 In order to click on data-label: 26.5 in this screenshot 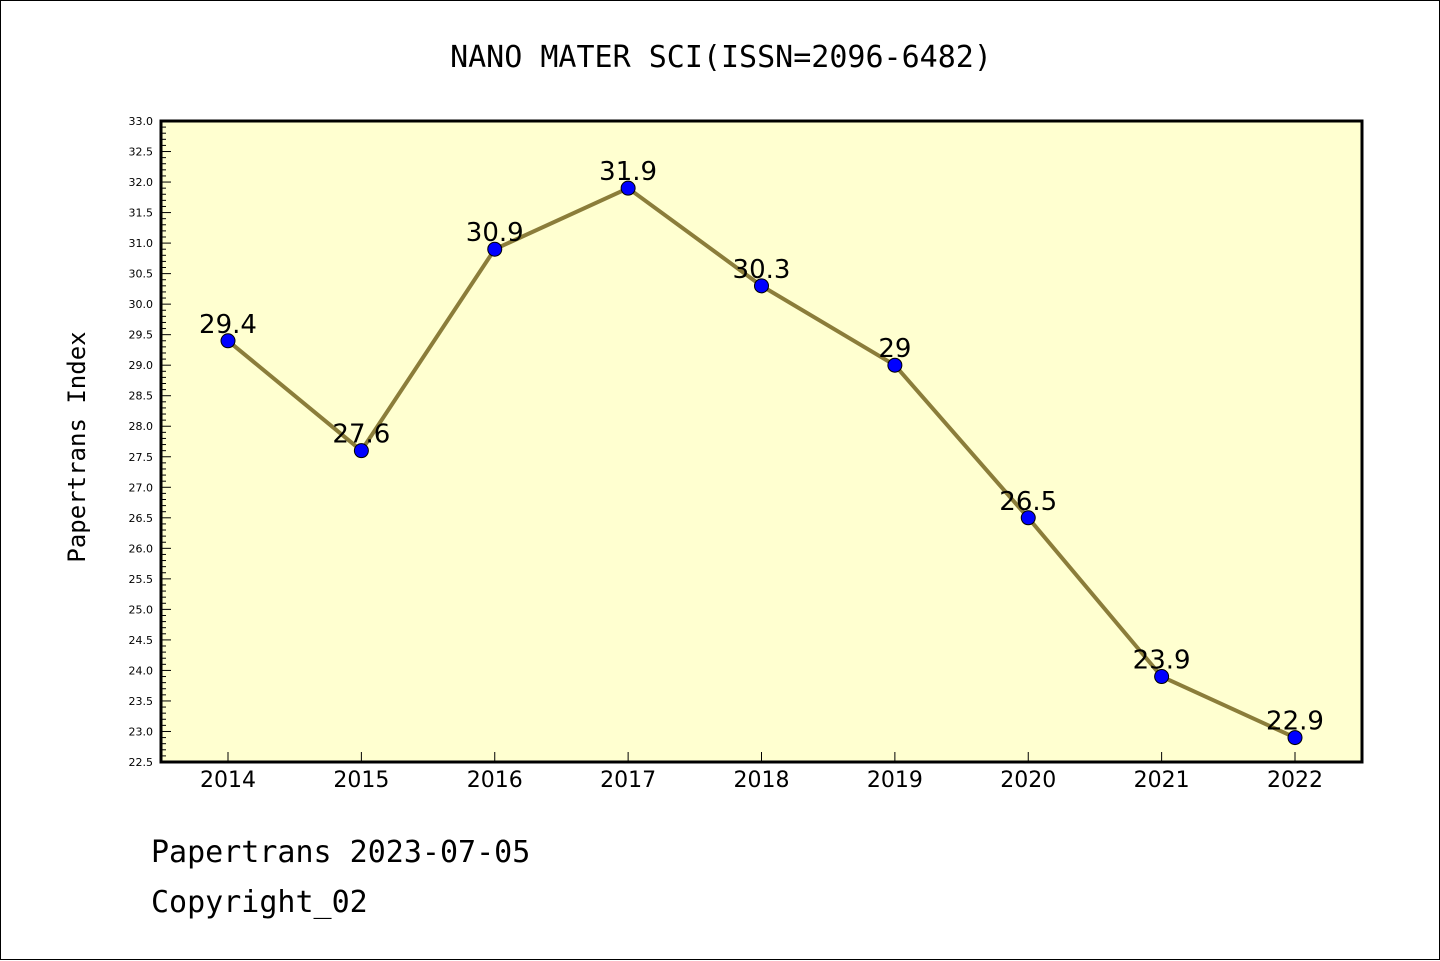, I will do `click(1028, 502)`.